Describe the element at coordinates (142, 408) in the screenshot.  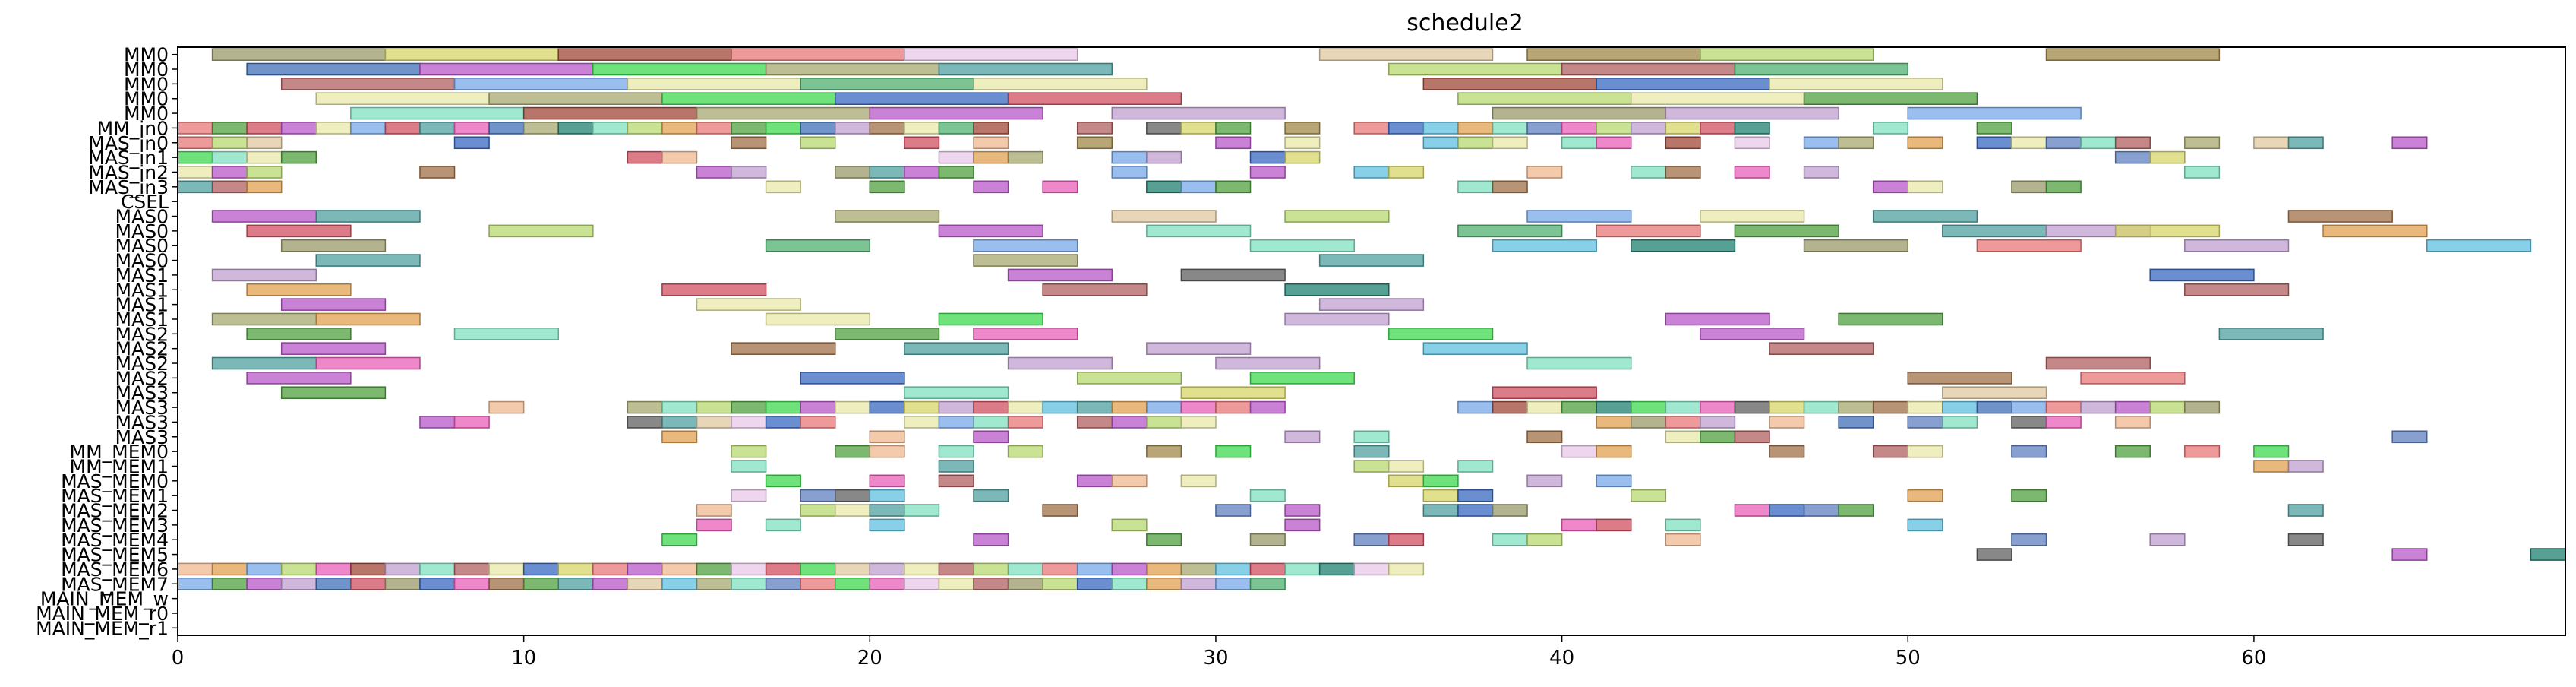
I see `y-tick-label: MAS3` at that location.